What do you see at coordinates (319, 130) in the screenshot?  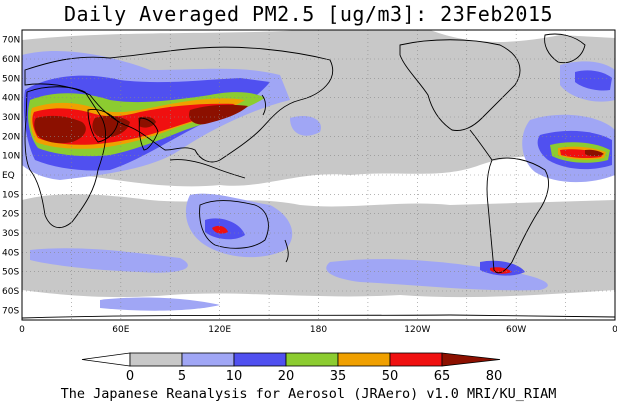 I see `field-darkred` at bounding box center [319, 130].